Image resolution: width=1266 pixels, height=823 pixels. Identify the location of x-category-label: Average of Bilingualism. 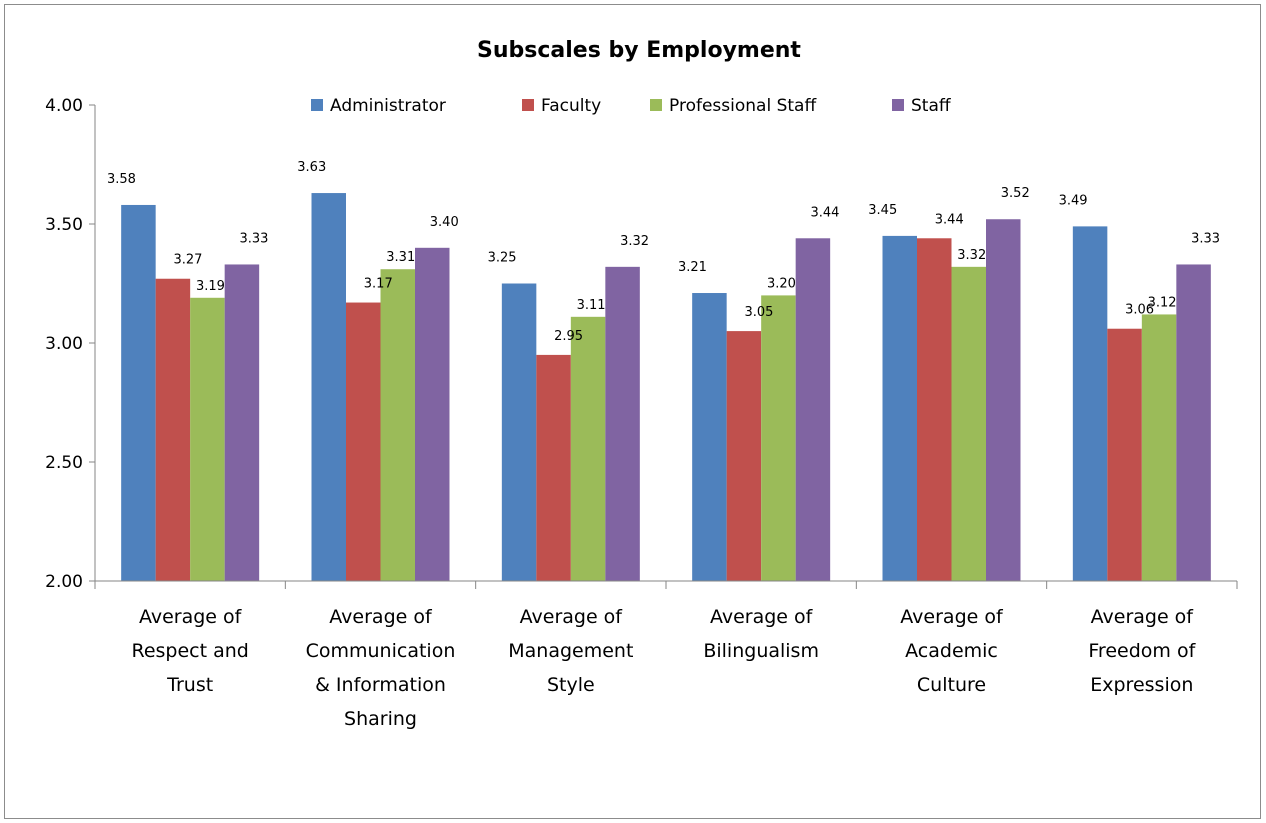
(761, 634).